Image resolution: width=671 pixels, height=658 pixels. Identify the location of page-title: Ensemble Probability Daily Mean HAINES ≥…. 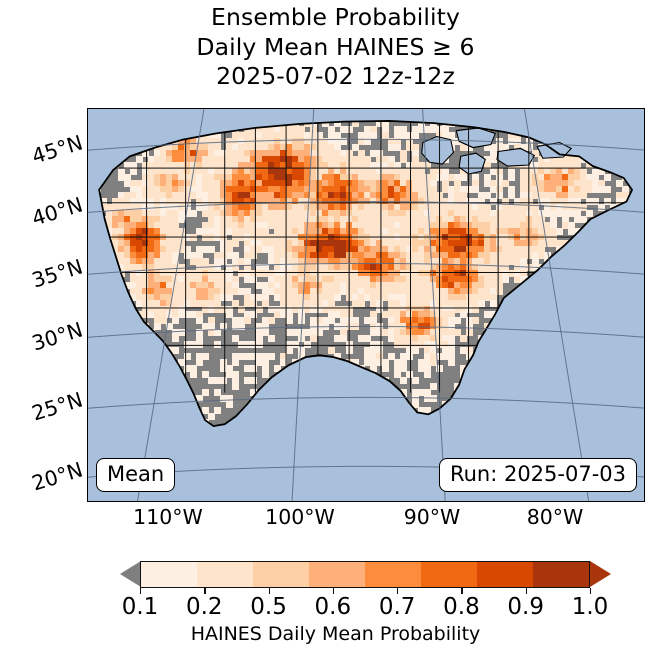
(335, 47).